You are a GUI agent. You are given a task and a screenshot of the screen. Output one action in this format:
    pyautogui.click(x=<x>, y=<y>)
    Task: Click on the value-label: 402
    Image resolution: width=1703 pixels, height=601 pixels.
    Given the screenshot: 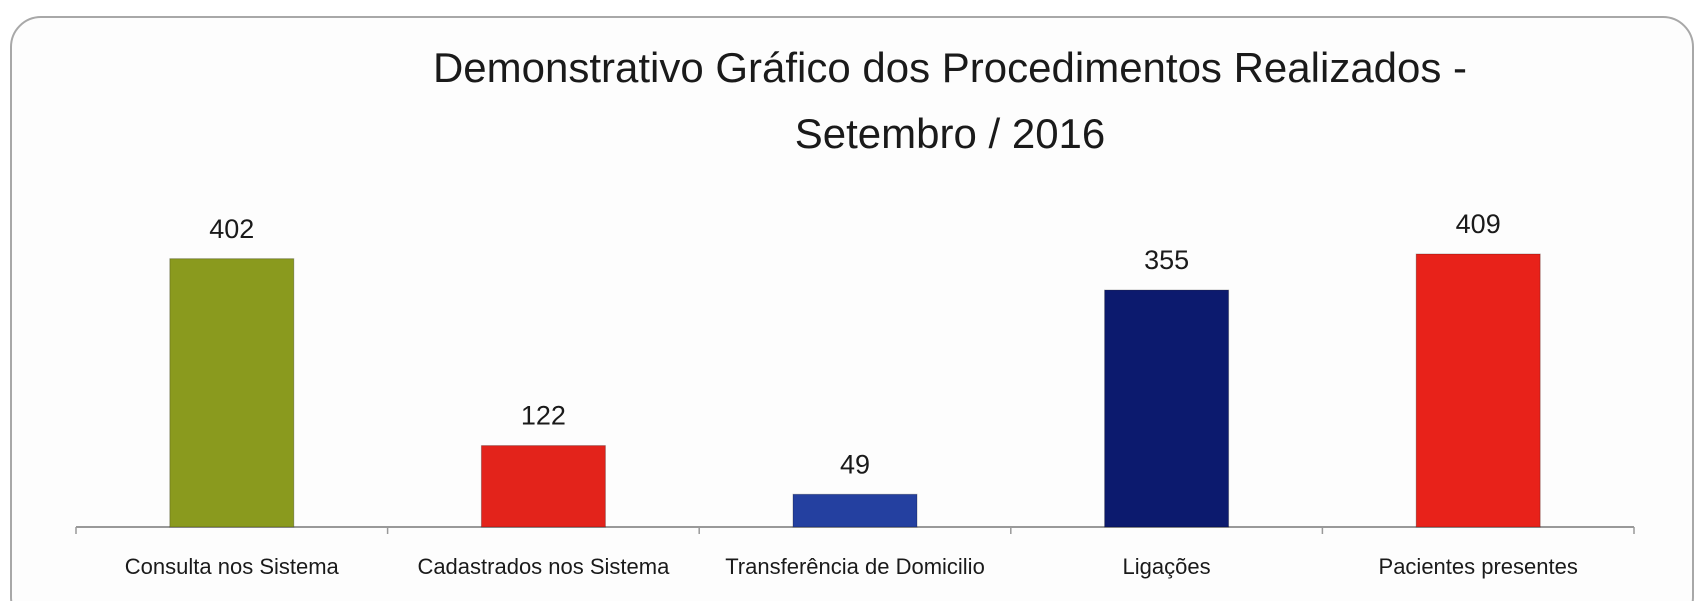 What is the action you would take?
    pyautogui.click(x=231, y=229)
    